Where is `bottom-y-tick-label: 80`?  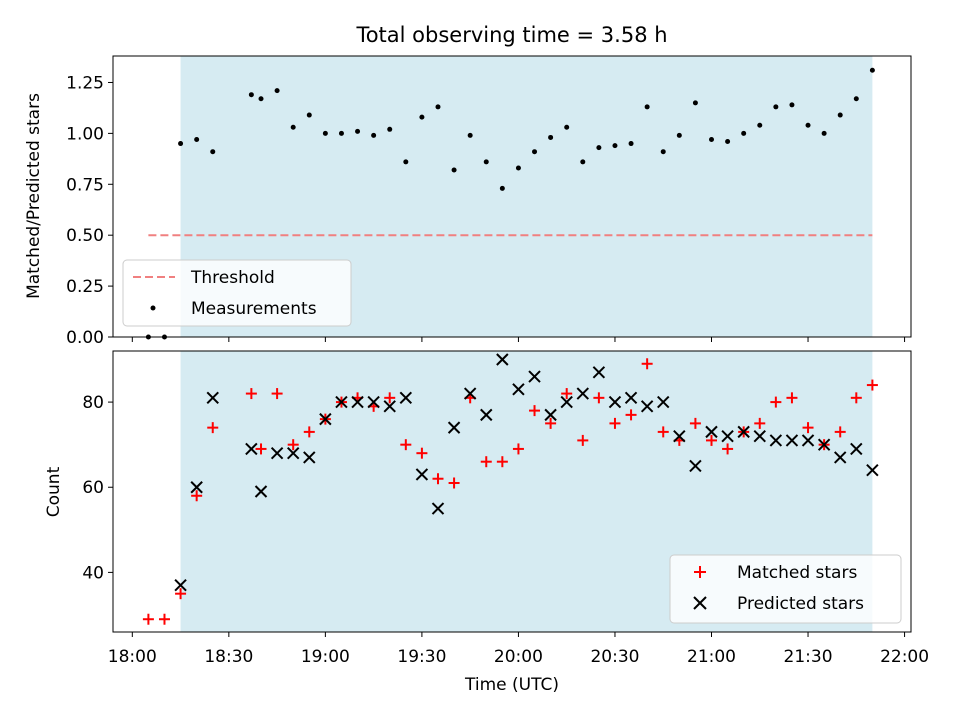 bottom-y-tick-label: 80 is located at coordinates (93, 403).